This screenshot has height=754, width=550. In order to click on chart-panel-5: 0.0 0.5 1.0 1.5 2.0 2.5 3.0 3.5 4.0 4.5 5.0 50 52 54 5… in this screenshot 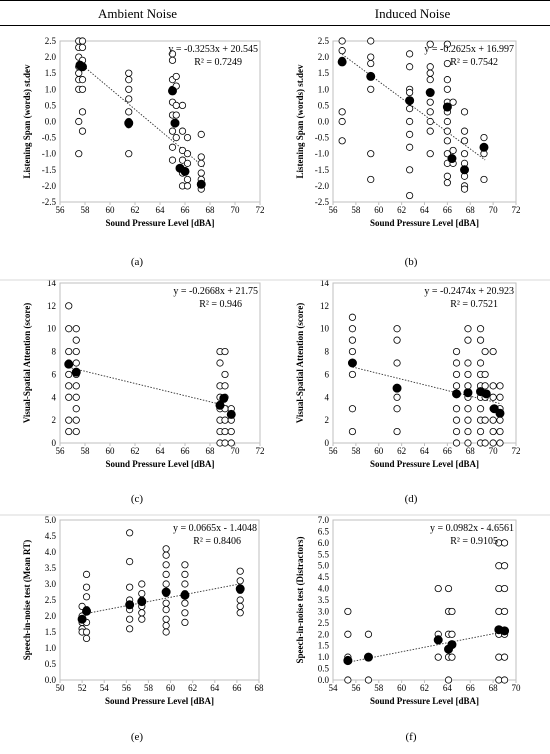, I will do `click(143, 629)`.